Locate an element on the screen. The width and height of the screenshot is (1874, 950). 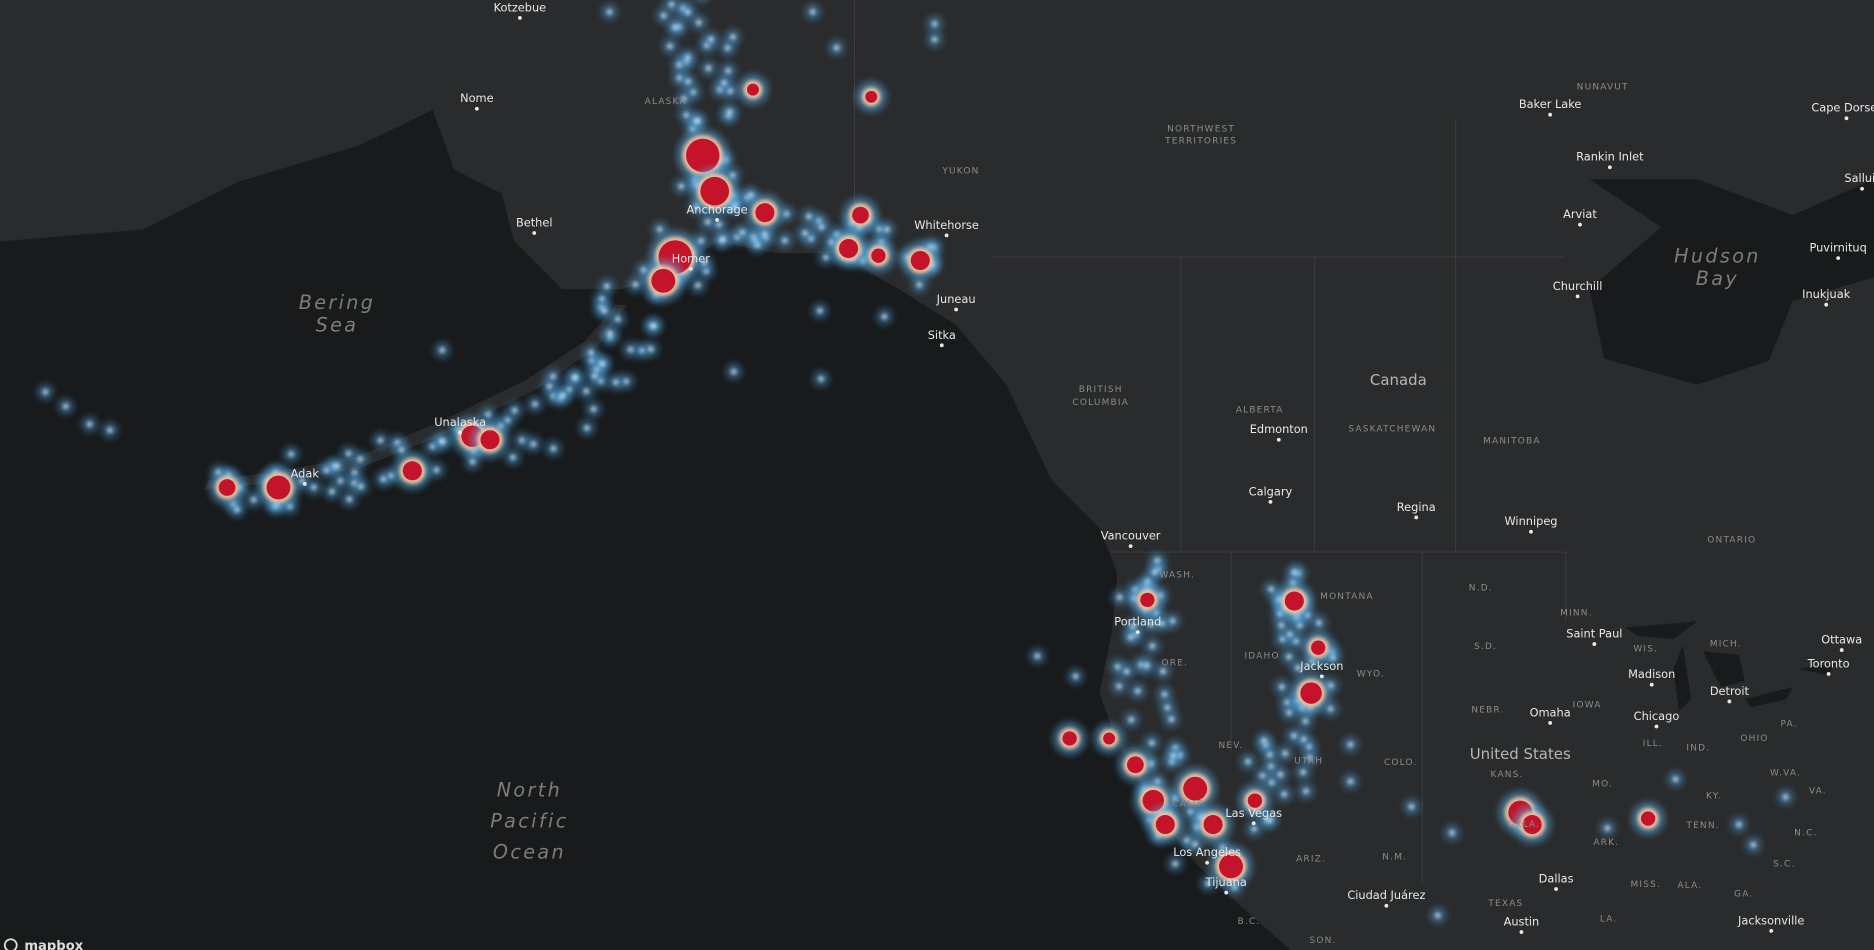
city-label: Sitka is located at coordinates (942, 335).